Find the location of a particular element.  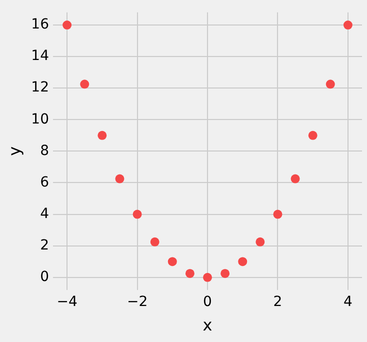

y-tick-label: 16 is located at coordinates (40, 24).